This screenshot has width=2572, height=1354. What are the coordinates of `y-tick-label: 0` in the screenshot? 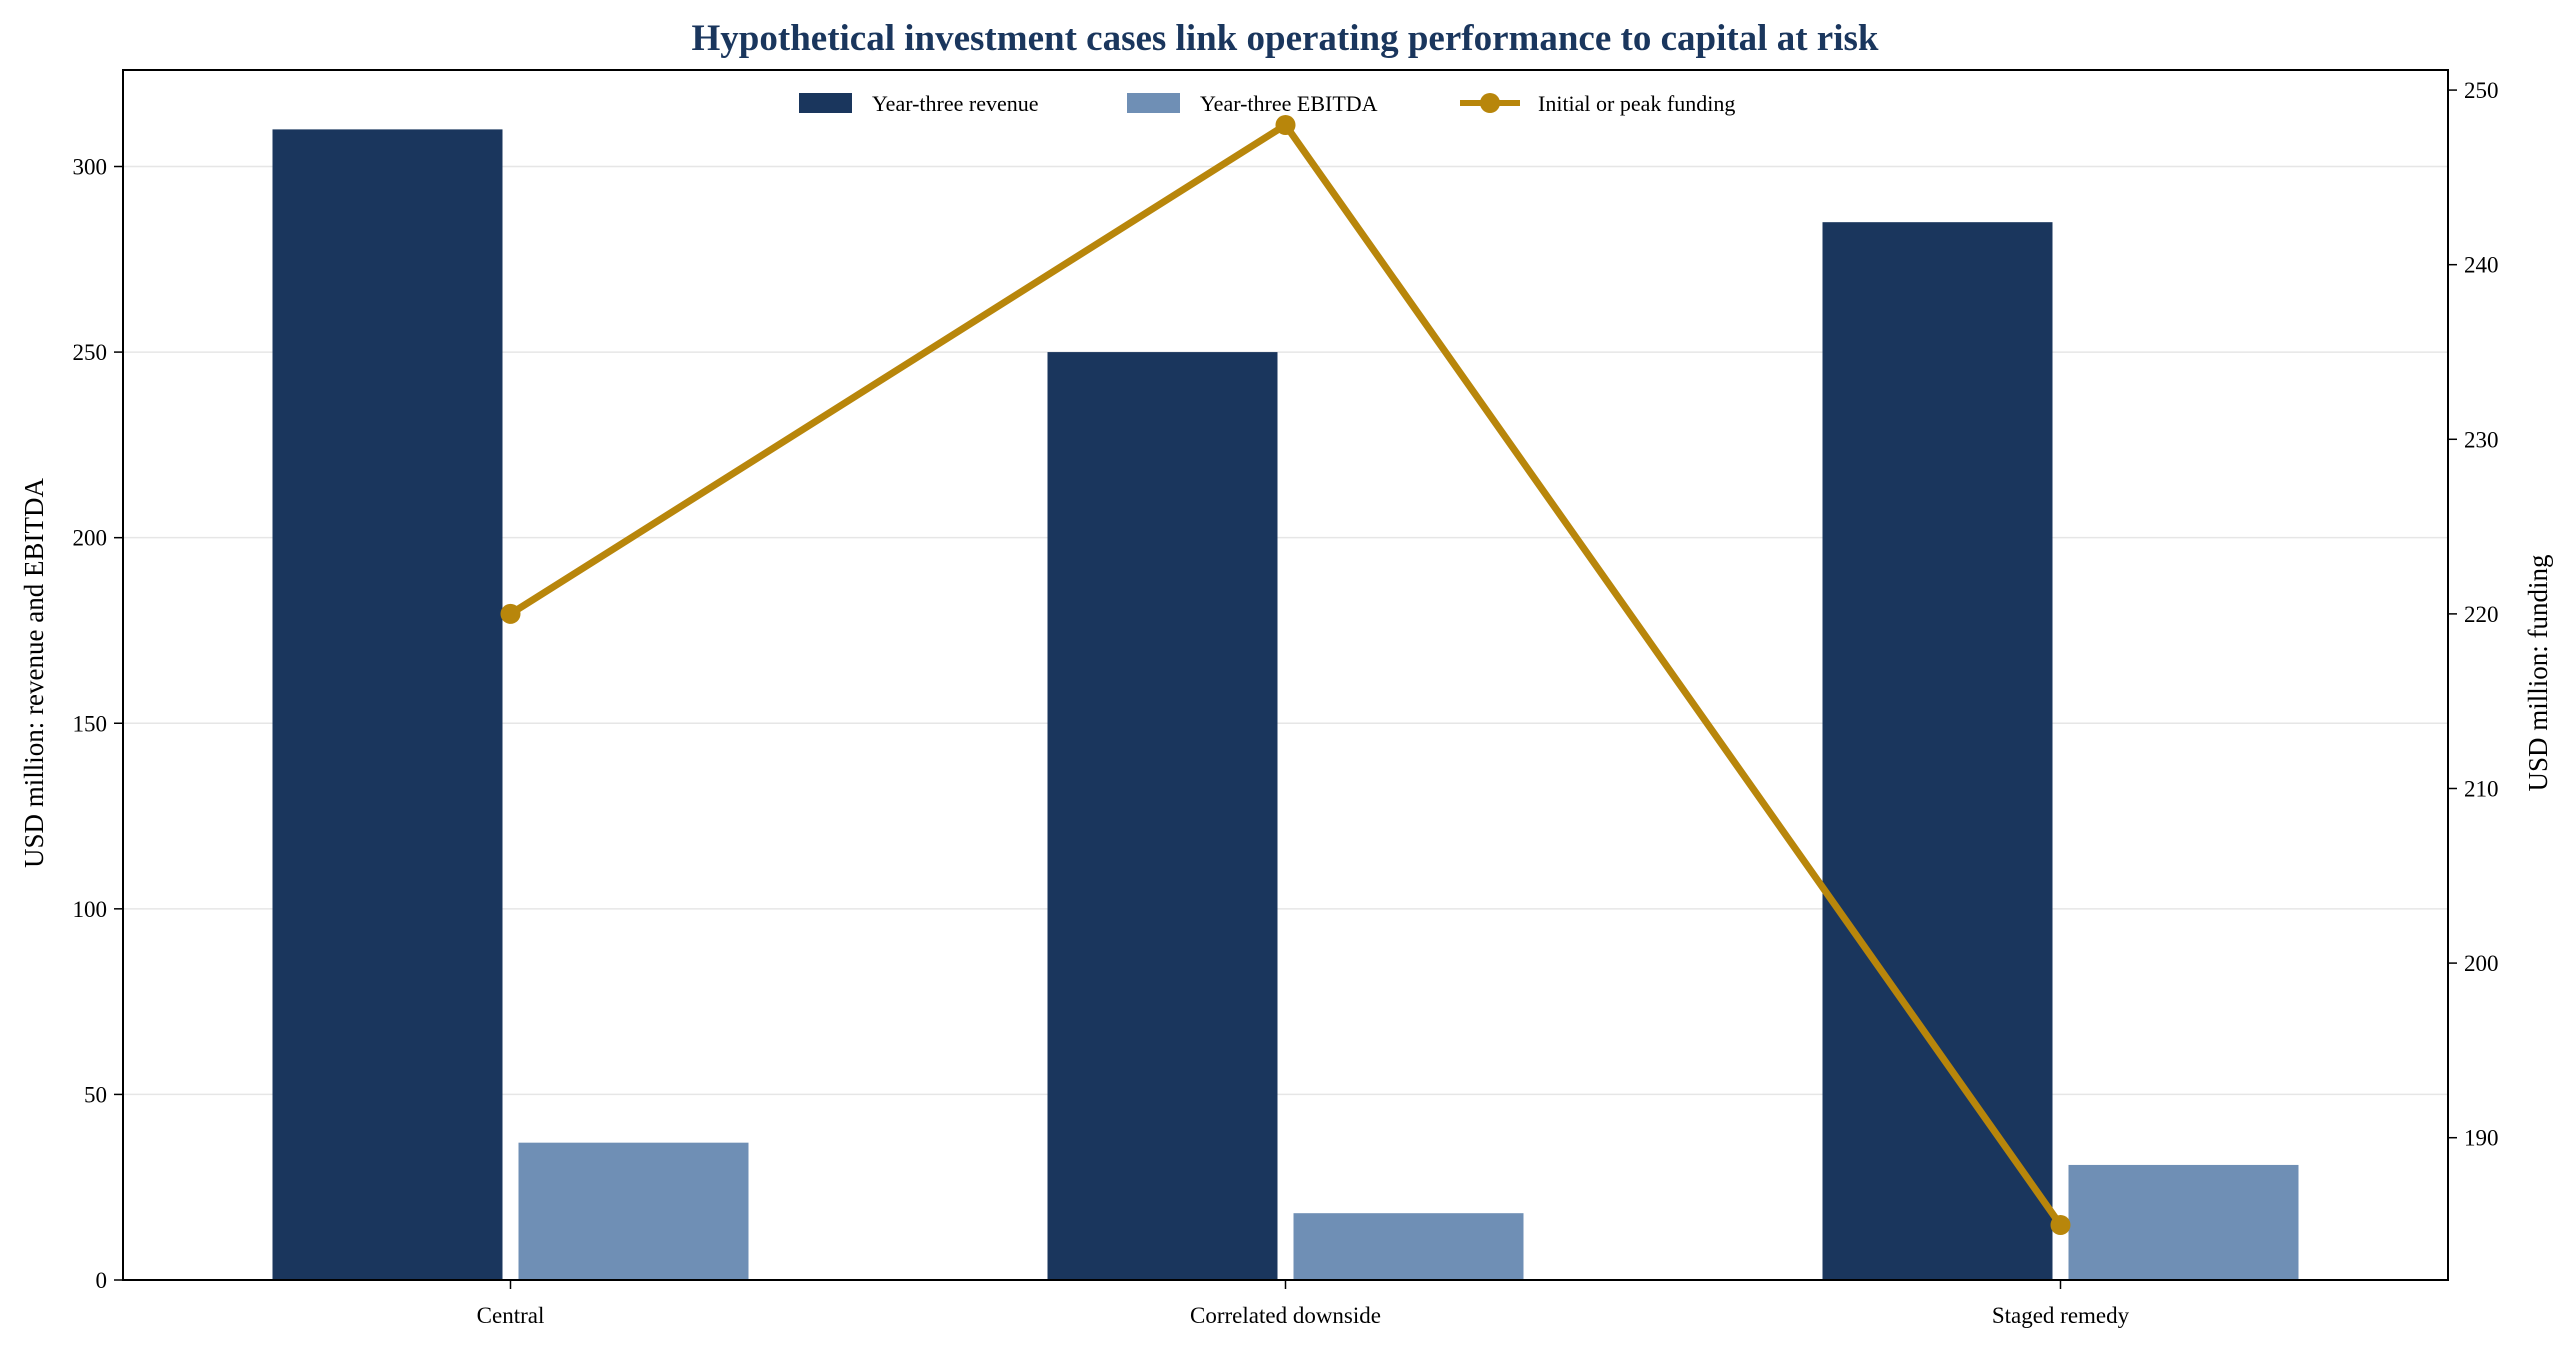 It's located at (102, 1280).